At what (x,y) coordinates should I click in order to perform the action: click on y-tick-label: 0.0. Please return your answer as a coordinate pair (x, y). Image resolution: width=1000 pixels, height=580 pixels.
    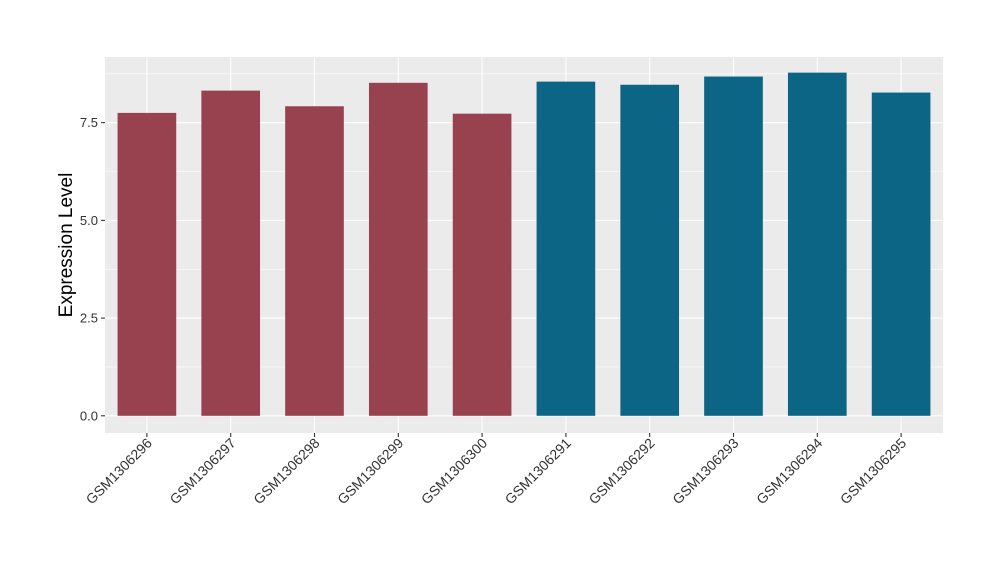
    Looking at the image, I should click on (89, 415).